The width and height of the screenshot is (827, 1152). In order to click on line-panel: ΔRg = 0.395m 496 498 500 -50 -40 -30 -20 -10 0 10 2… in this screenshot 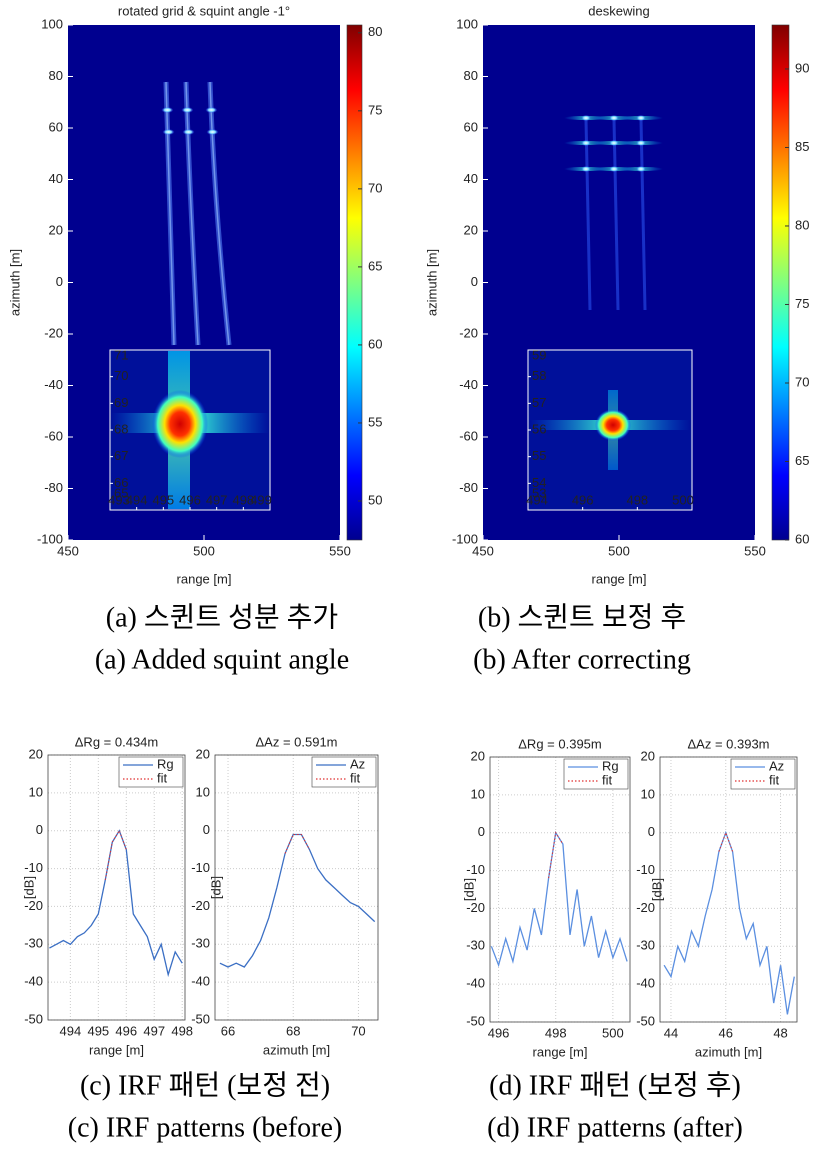, I will do `click(546, 897)`.